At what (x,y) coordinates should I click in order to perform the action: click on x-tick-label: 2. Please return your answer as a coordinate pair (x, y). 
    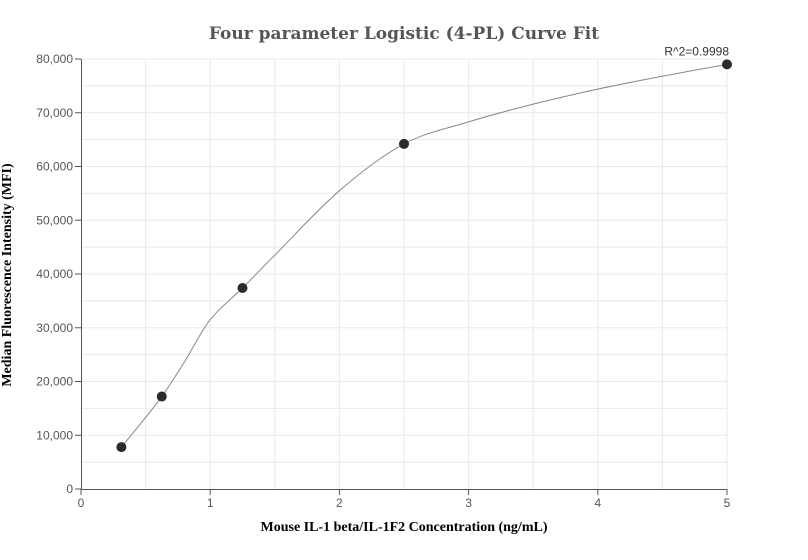
    Looking at the image, I should click on (339, 503).